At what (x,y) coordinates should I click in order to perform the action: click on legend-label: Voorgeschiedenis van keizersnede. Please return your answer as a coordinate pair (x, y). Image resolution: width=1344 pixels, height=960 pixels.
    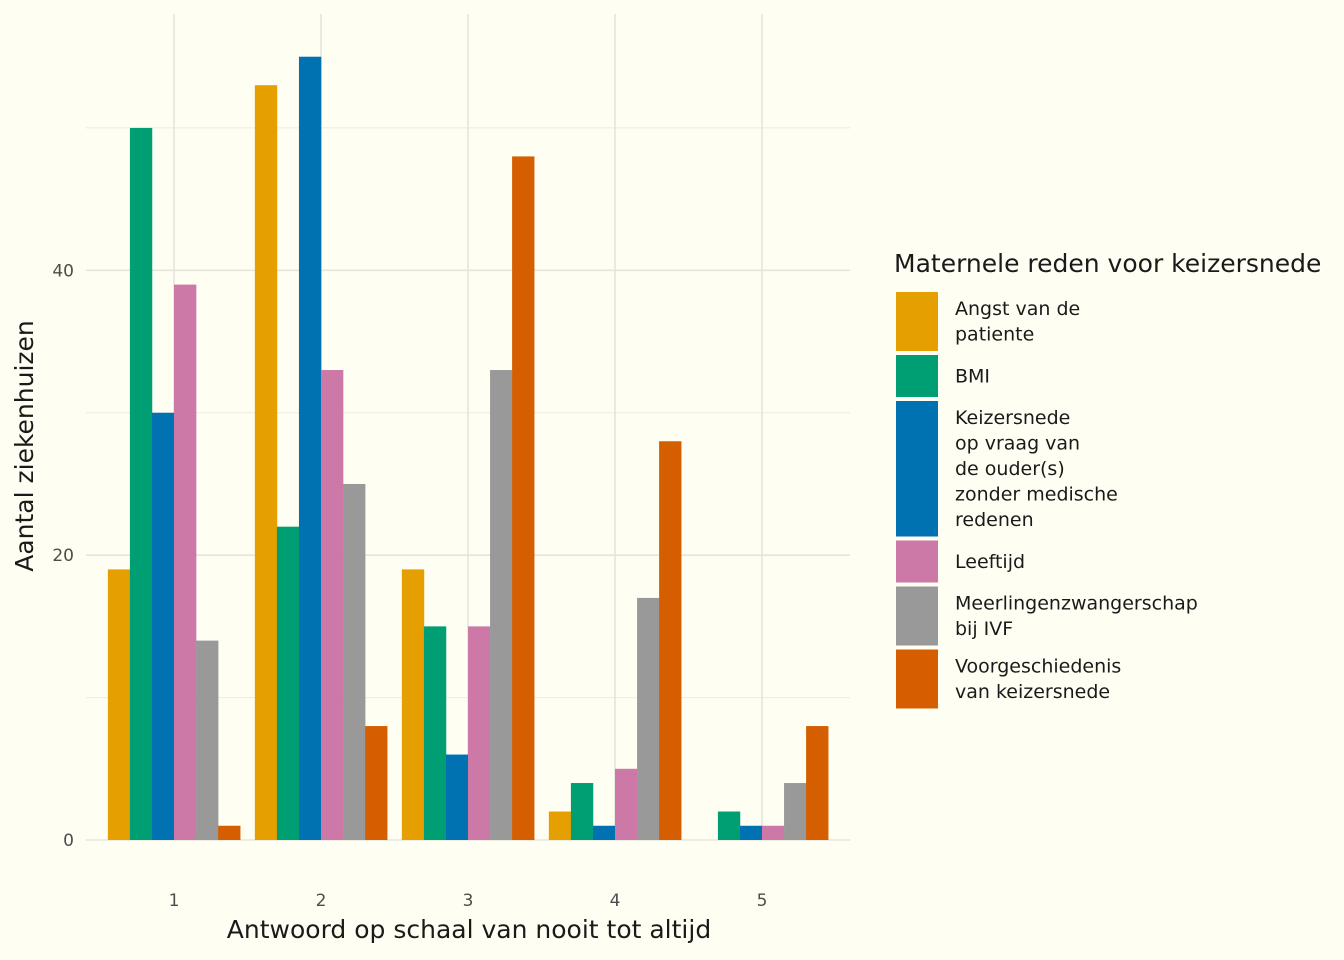
    Looking at the image, I should click on (1038, 680).